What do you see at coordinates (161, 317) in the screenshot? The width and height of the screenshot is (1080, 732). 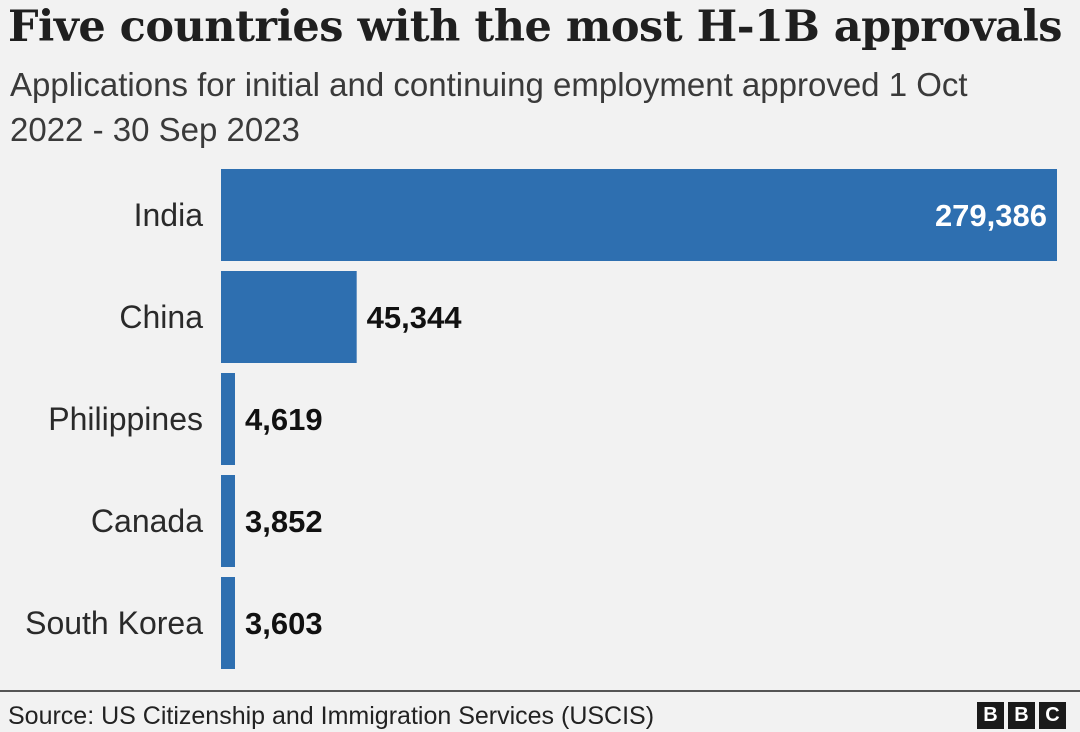 I see `category-label-china: China` at bounding box center [161, 317].